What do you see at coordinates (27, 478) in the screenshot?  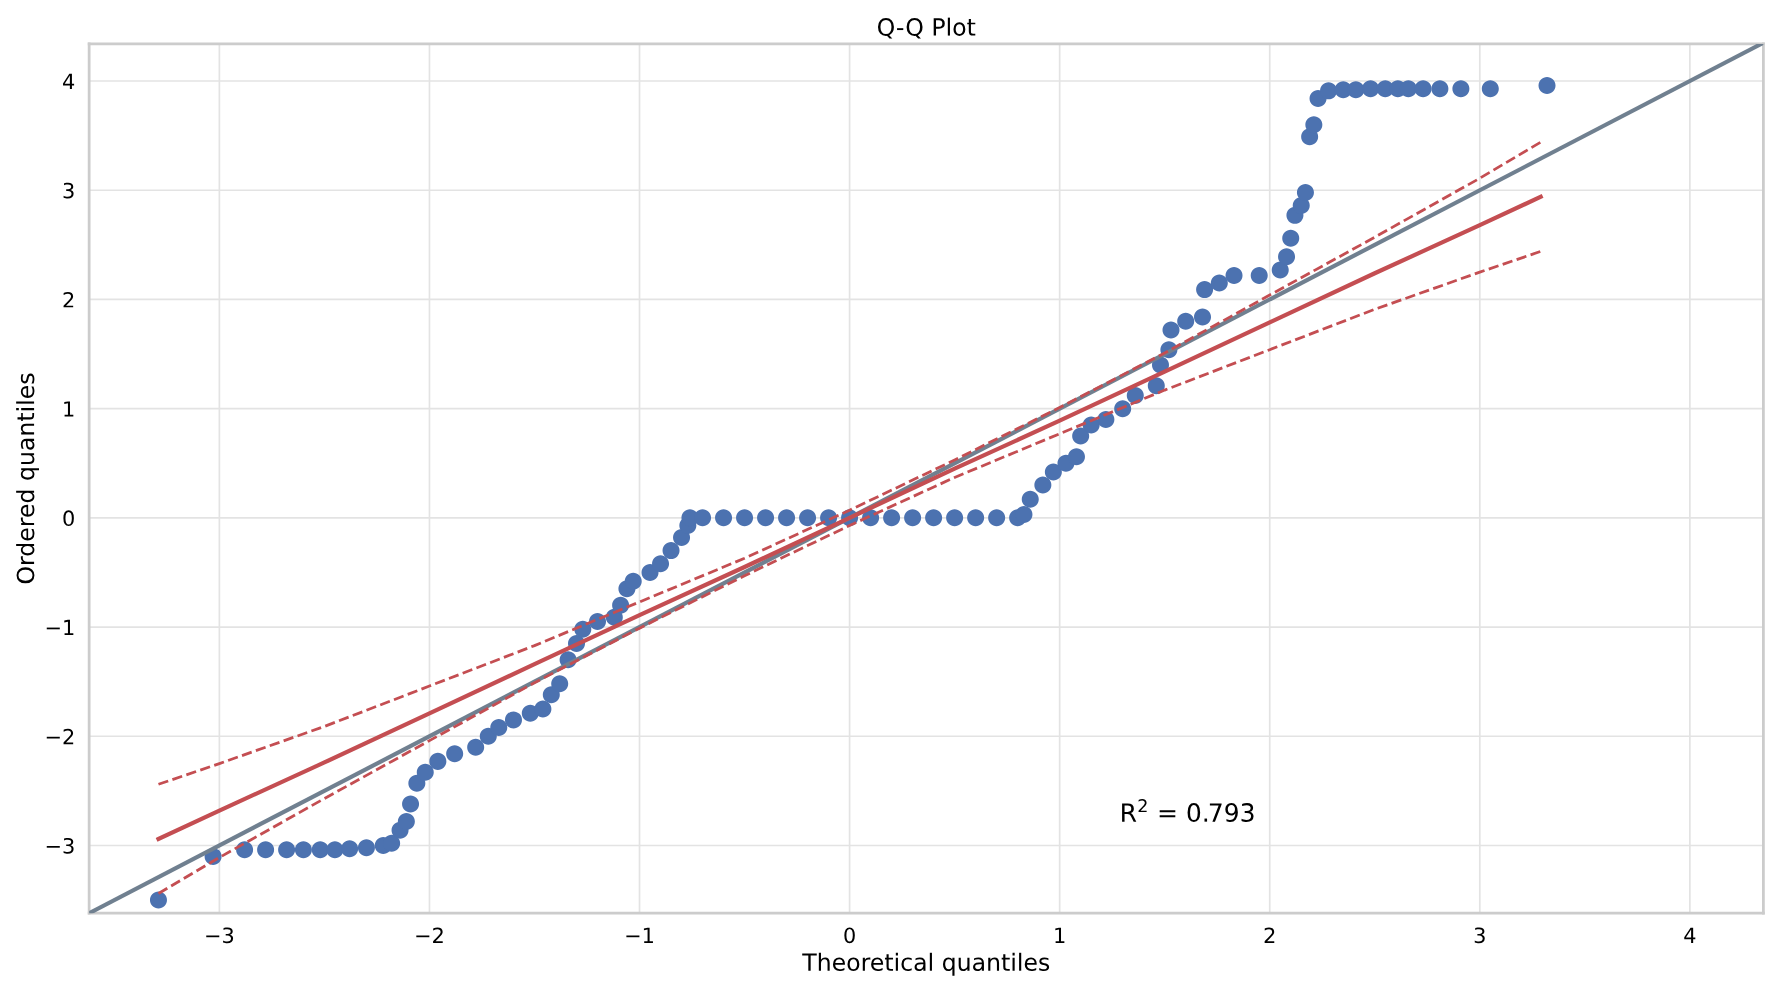 I see `y-axis-title: Ordered quantiles` at bounding box center [27, 478].